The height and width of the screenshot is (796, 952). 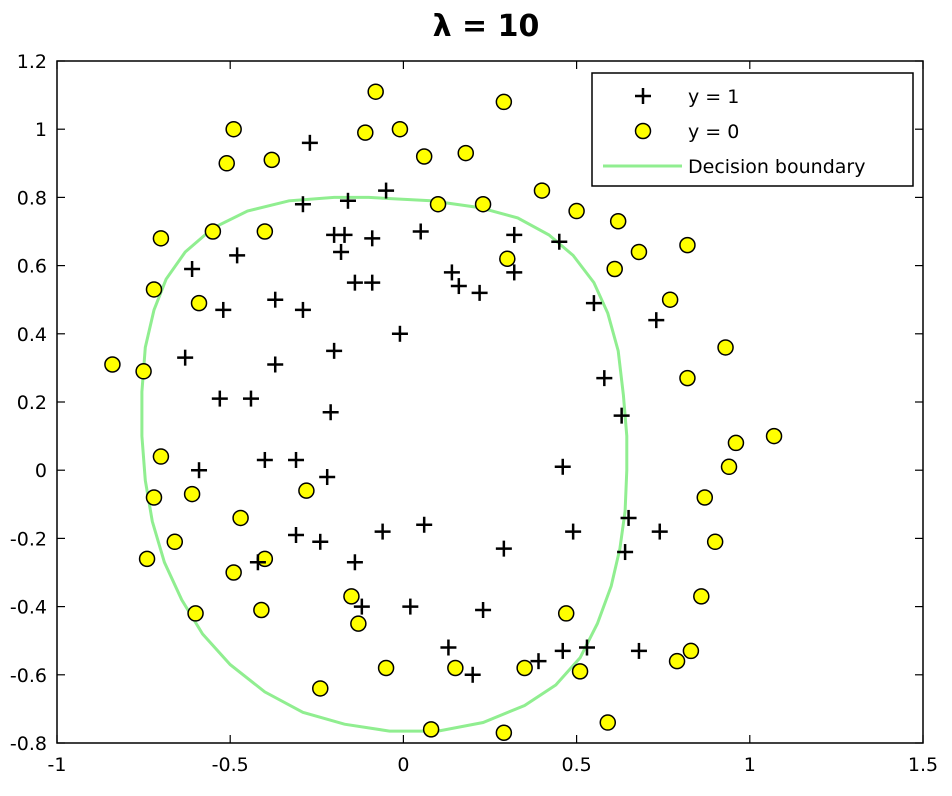 What do you see at coordinates (713, 132) in the screenshot?
I see `legend-label: y = 0` at bounding box center [713, 132].